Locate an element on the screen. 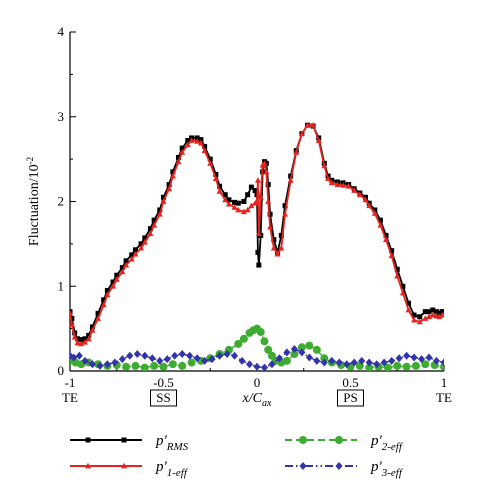 Image resolution: width=477 pixels, height=500 pixels. y-axis-label-exponent: -2 is located at coordinates (30, 161).